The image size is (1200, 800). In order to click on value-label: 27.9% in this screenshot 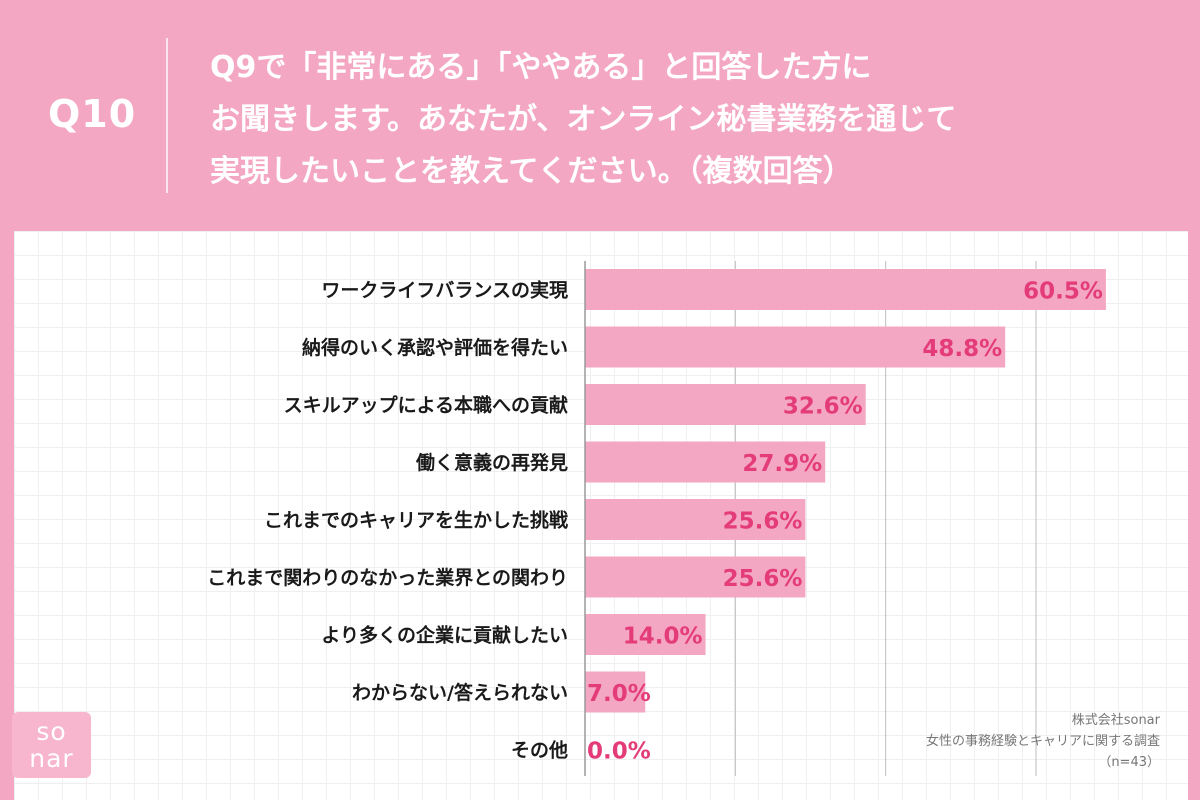, I will do `click(782, 464)`.